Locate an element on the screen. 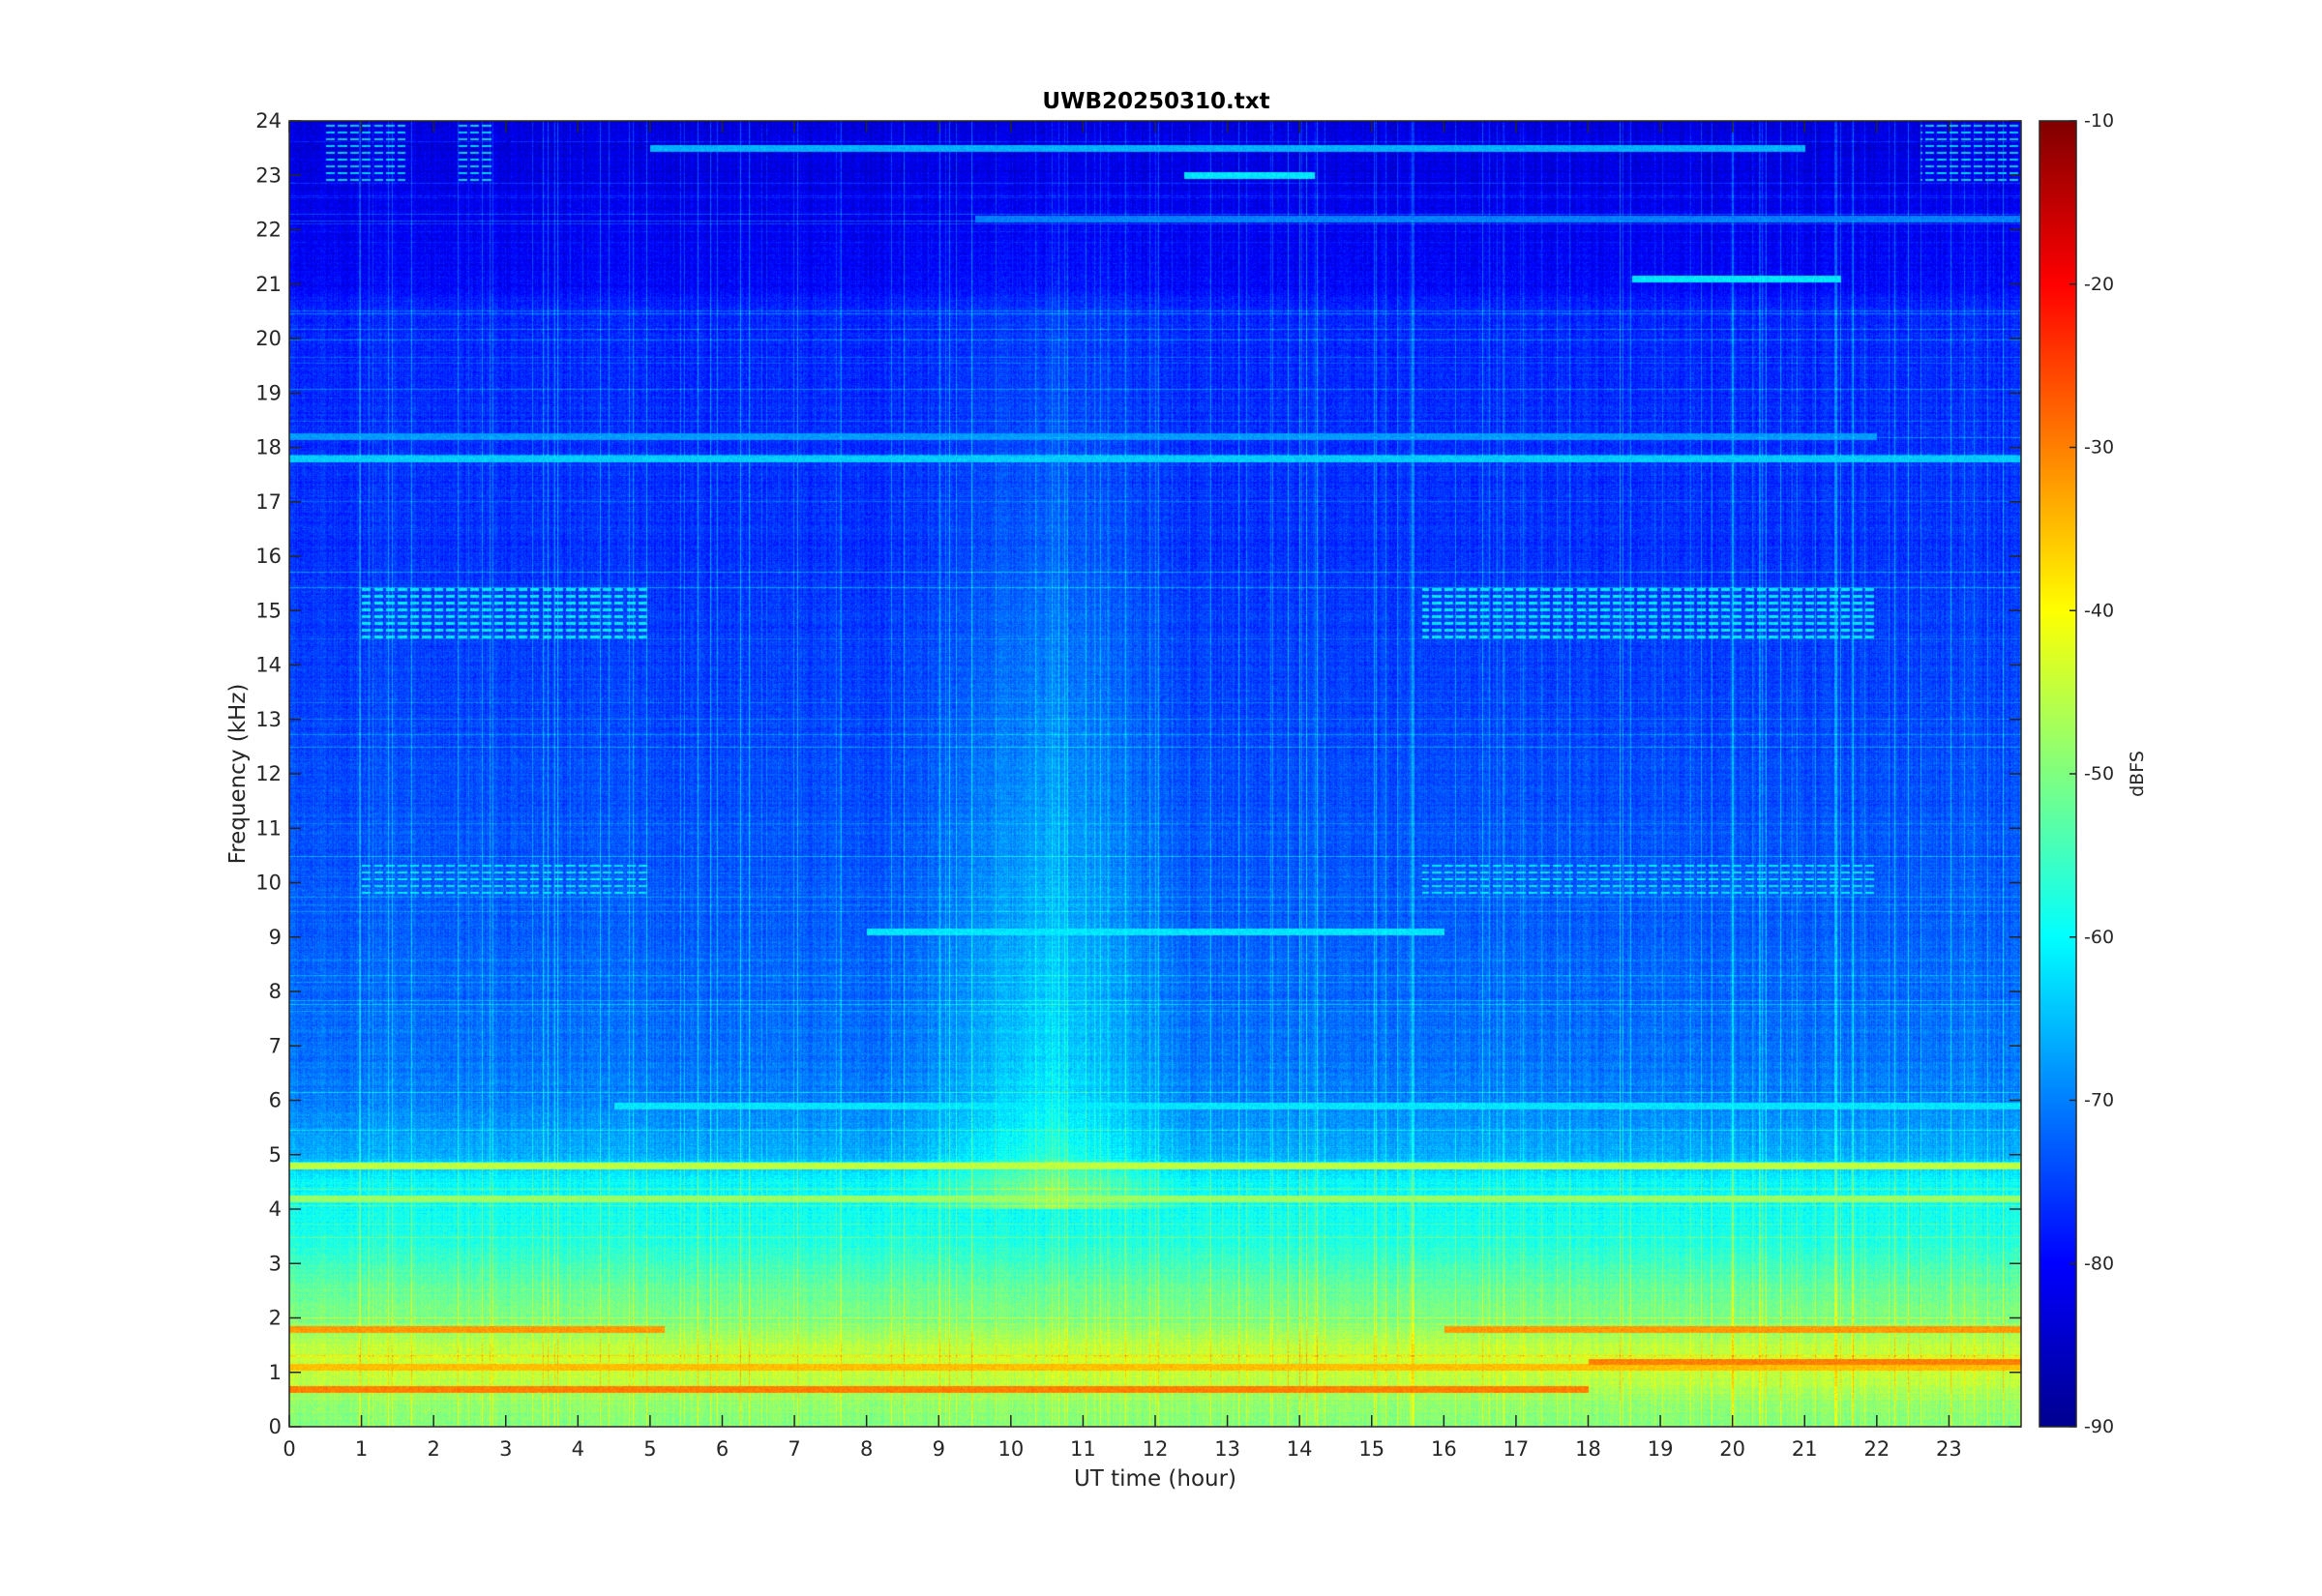 The height and width of the screenshot is (1596, 2322). x-tick-label: 2 is located at coordinates (433, 1449).